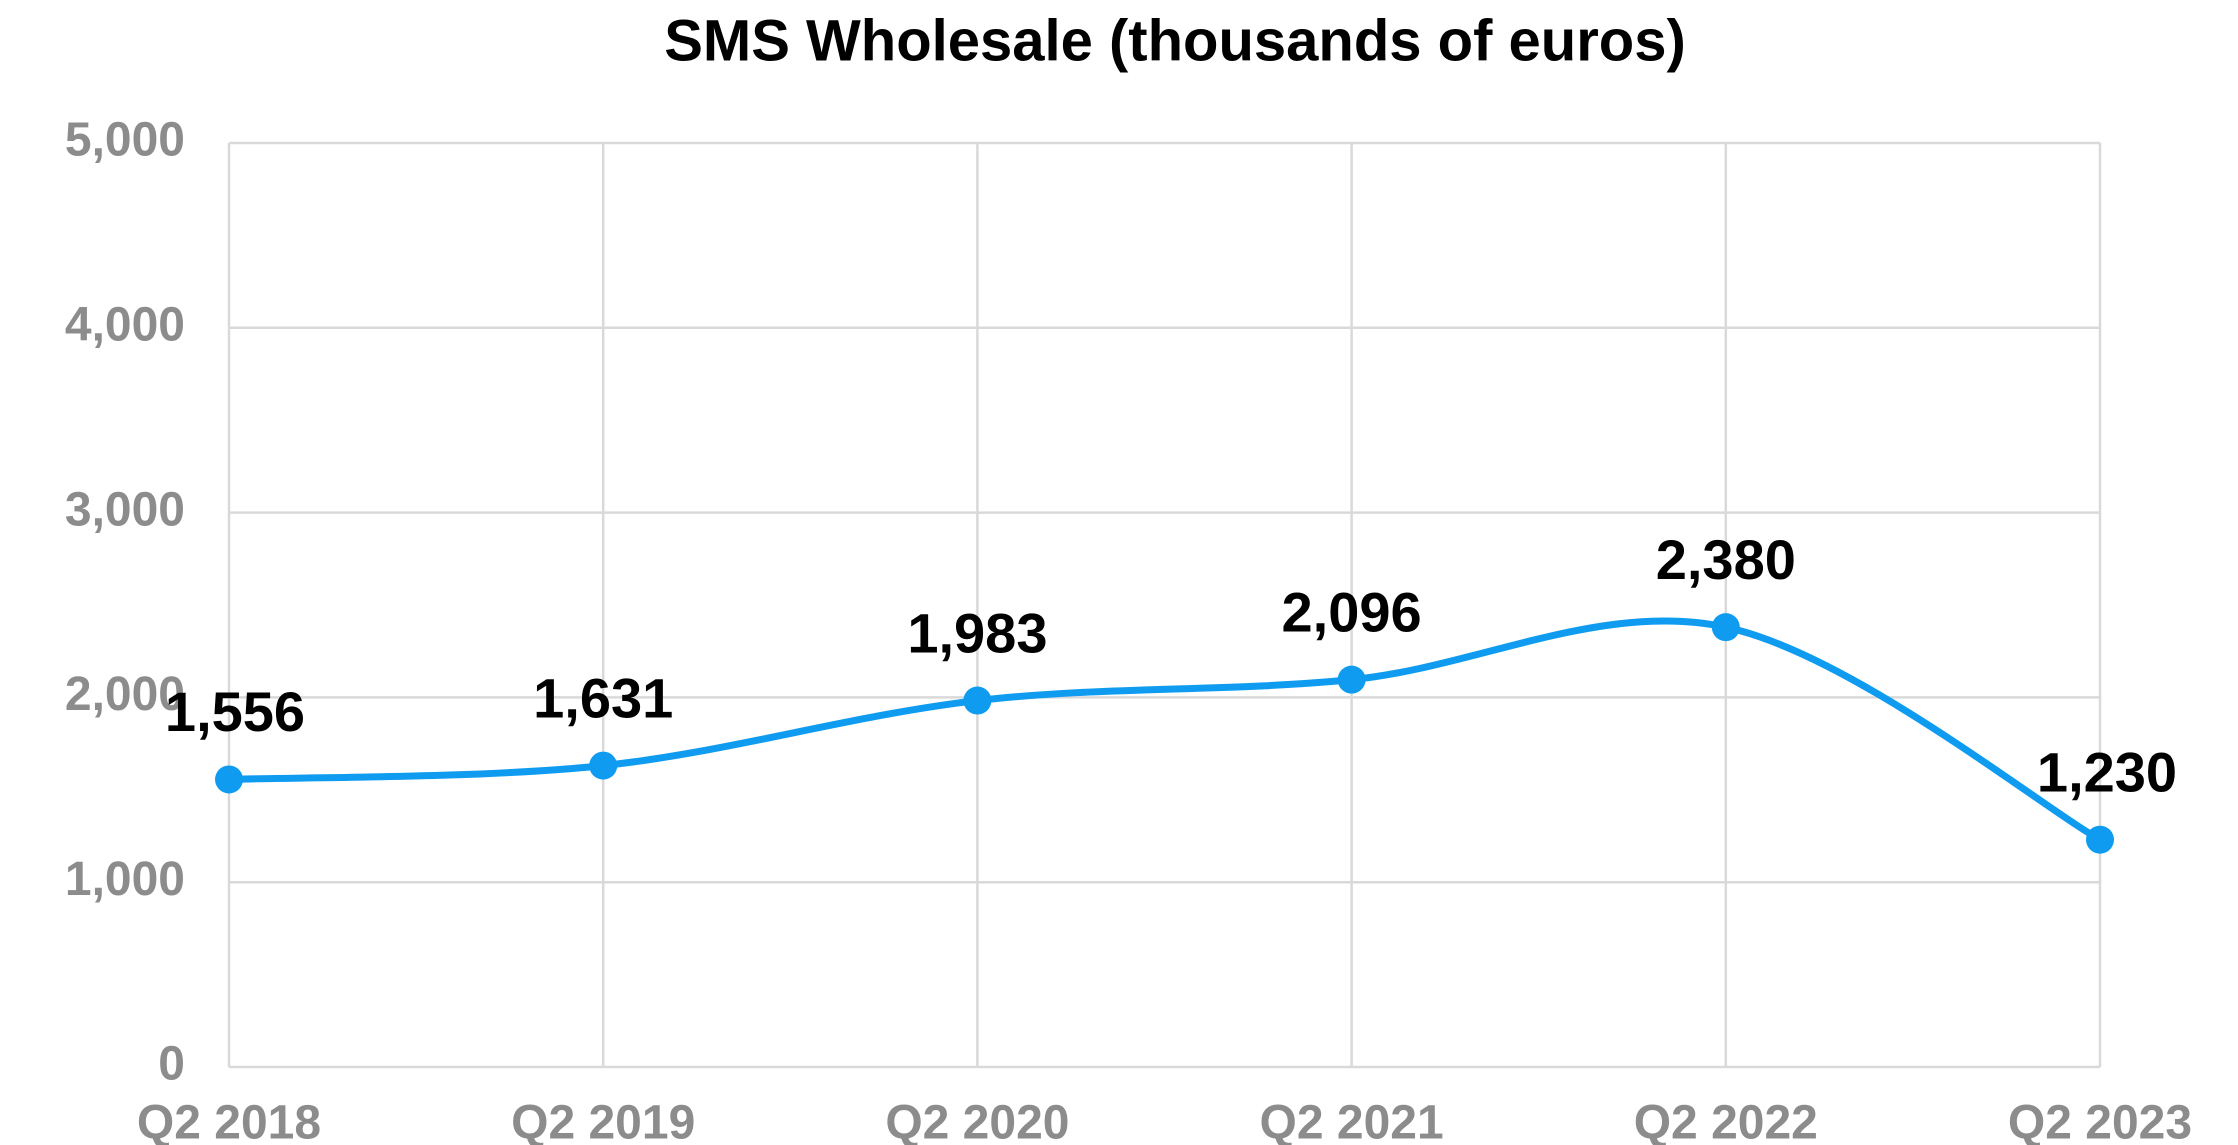 Image resolution: width=2238 pixels, height=1145 pixels. Describe the element at coordinates (977, 1121) in the screenshot. I see `x-tick-label: Q2 2020` at that location.